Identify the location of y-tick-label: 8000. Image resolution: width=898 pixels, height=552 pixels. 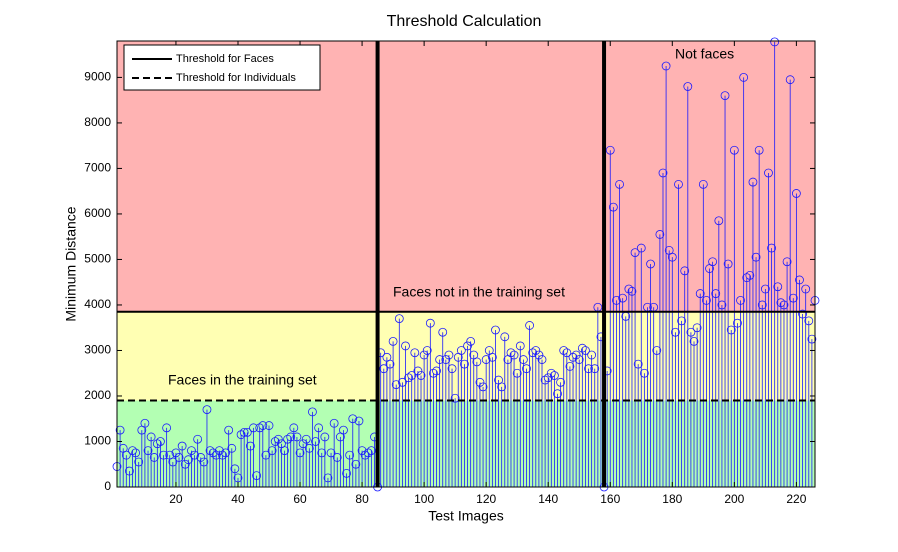
(97, 122).